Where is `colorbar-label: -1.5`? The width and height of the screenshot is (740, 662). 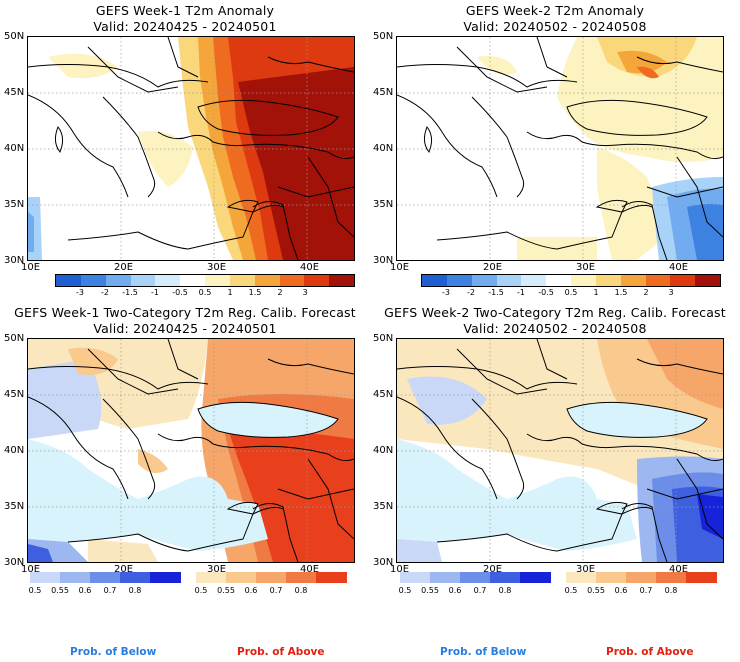 colorbar-label: -1.5 is located at coordinates (130, 292).